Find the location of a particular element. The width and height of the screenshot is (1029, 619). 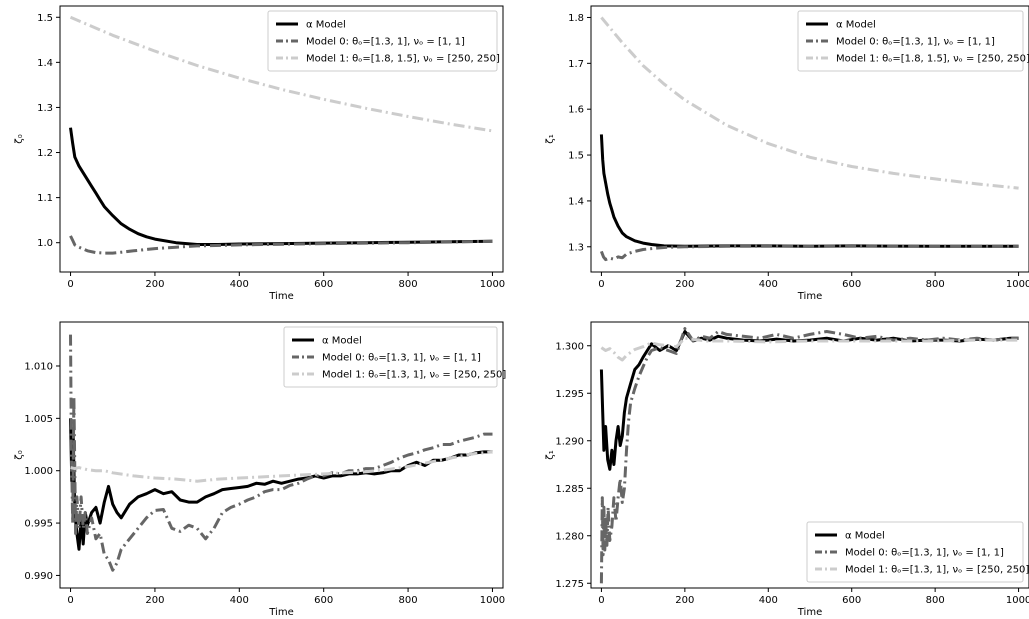

y-tick-label: 1.285 is located at coordinates (569, 489).